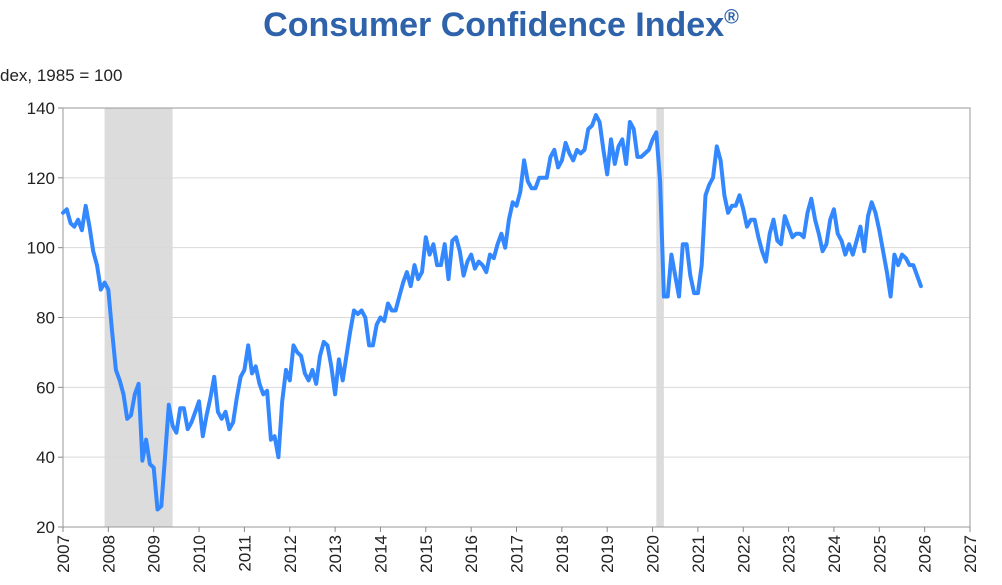 This screenshot has height=585, width=1002. What do you see at coordinates (698, 554) in the screenshot?
I see `x-tick-label: 2021` at bounding box center [698, 554].